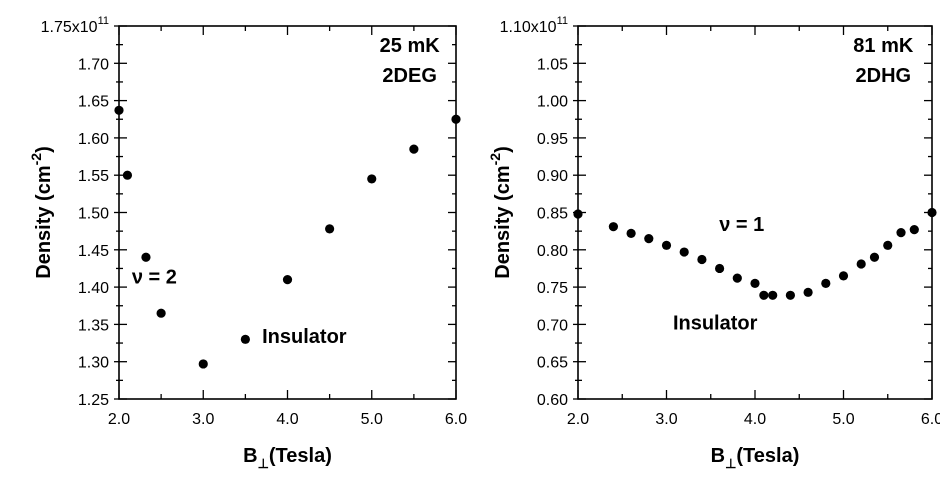 The image size is (940, 479). Describe the element at coordinates (93, 102) in the screenshot. I see `y-tick-label: 1.65` at that location.